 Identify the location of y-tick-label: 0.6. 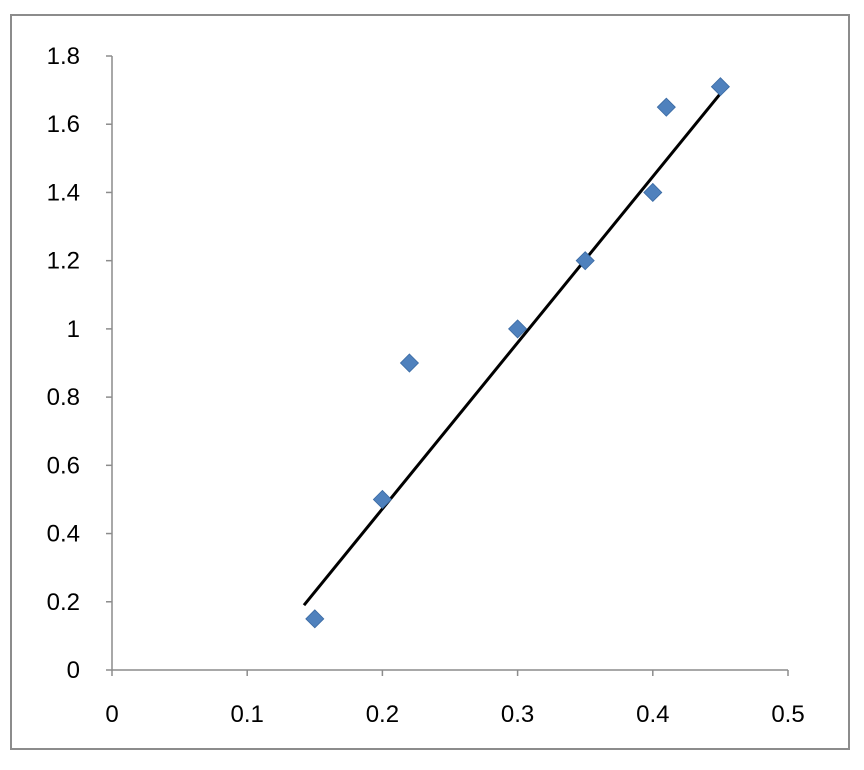
(63, 465).